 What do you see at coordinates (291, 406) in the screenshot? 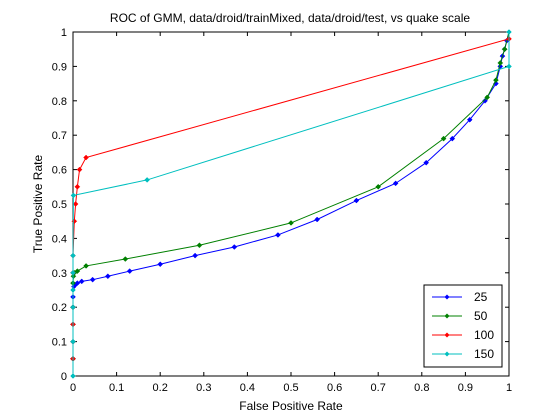
I see `x-axis-label: False Positive Rate` at bounding box center [291, 406].